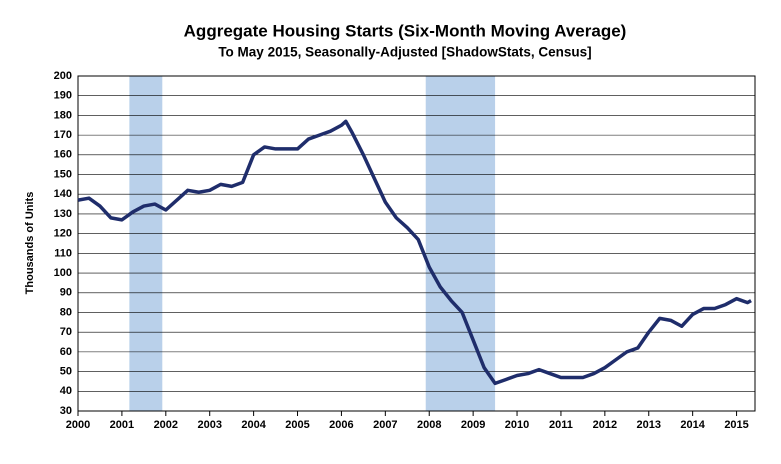 The width and height of the screenshot is (781, 464). I want to click on x-tick-label: 2012, so click(605, 425).